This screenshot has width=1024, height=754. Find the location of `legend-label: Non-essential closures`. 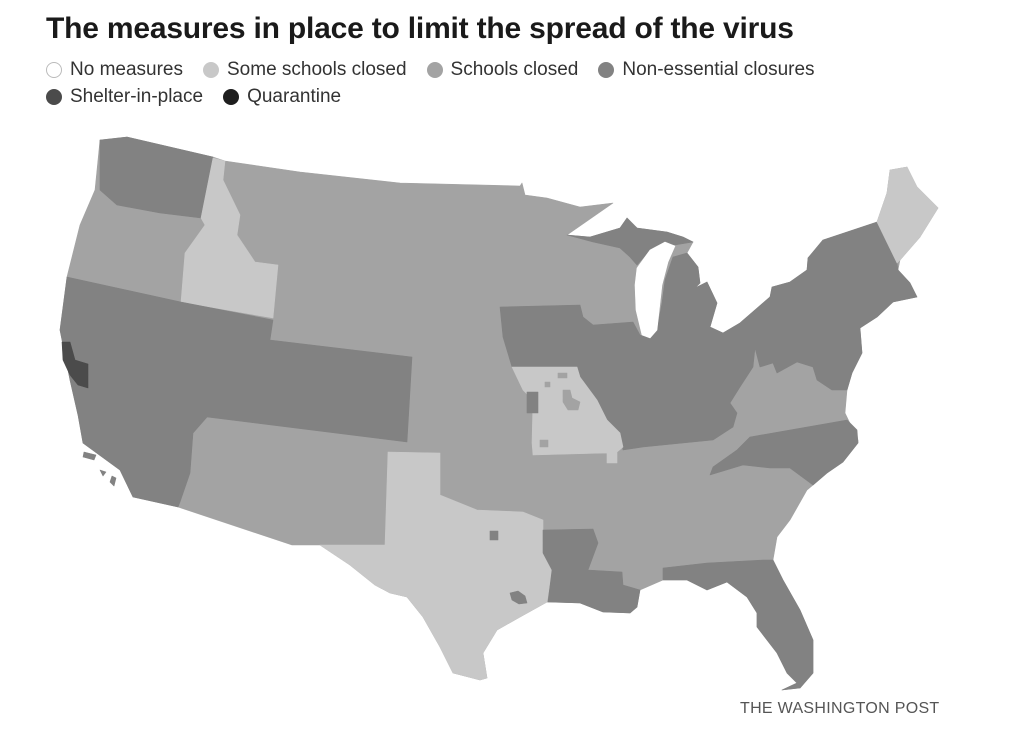

legend-label: Non-essential closures is located at coordinates (718, 69).